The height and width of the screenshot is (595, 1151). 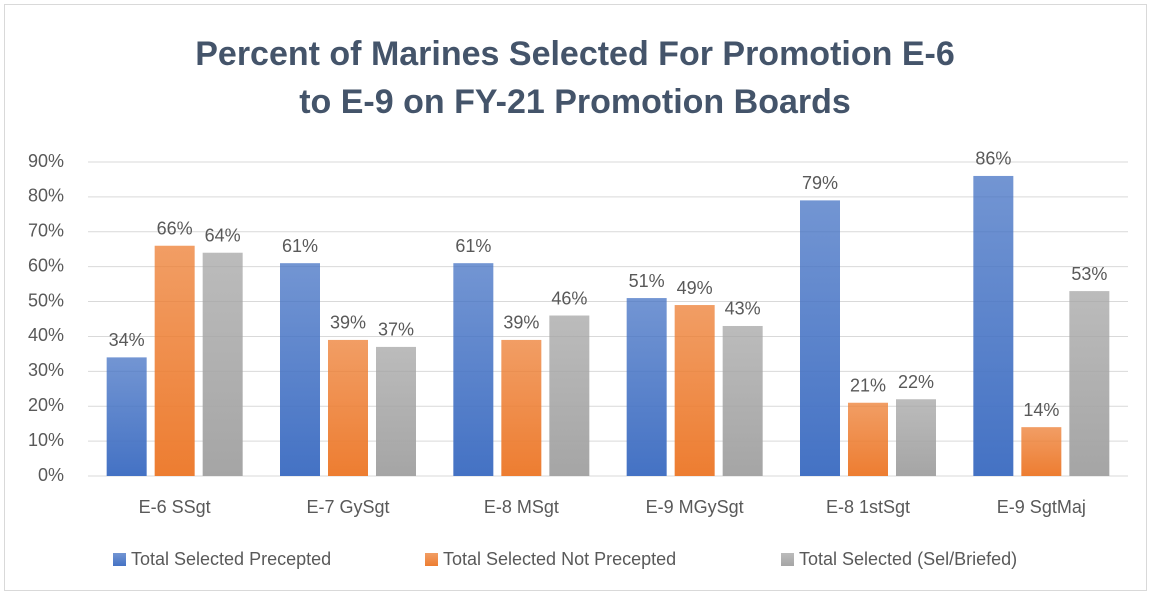 What do you see at coordinates (46, 231) in the screenshot?
I see `y-tick-label: 70%` at bounding box center [46, 231].